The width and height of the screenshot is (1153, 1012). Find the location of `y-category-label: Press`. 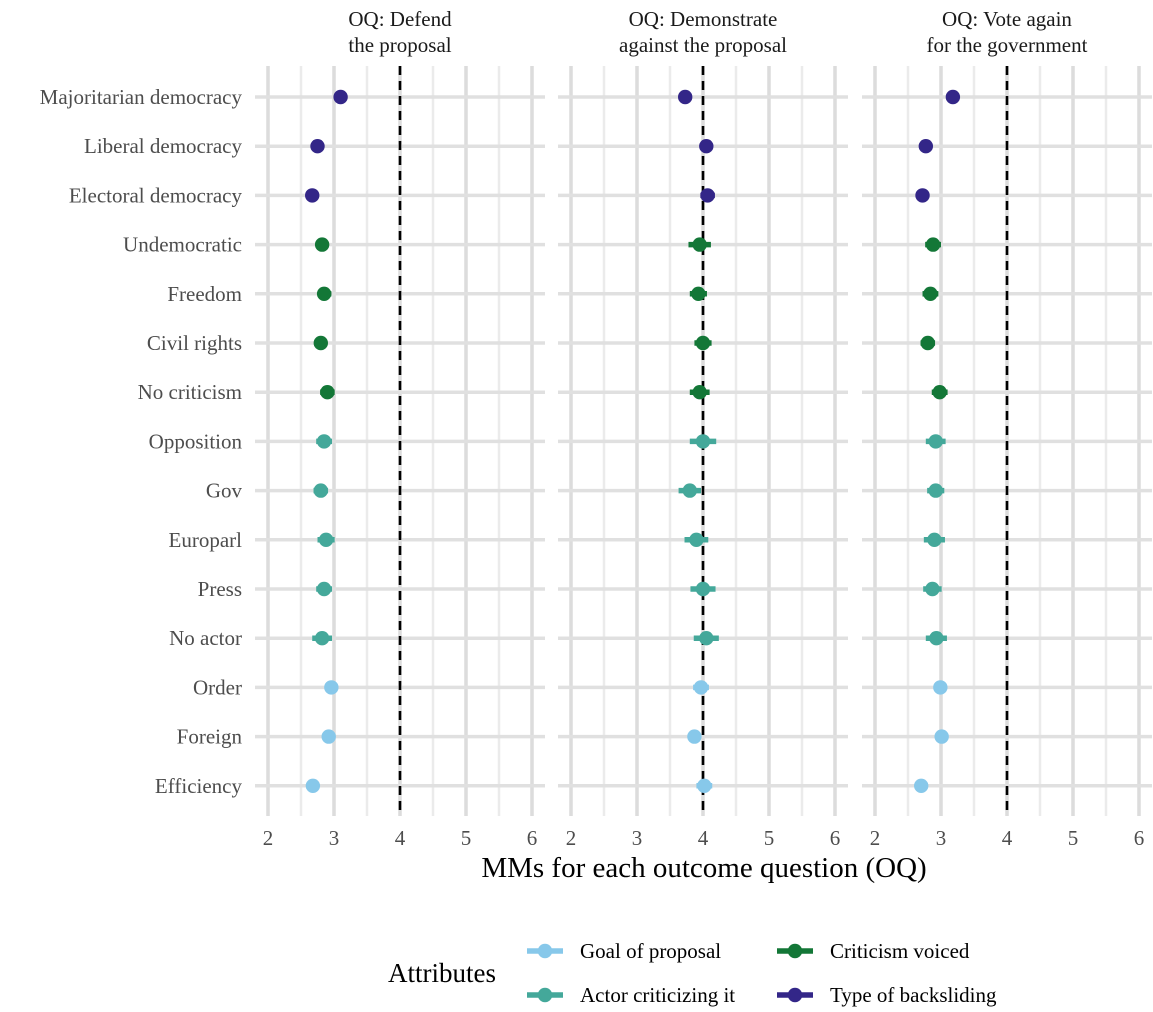

y-category-label: Press is located at coordinates (220, 589).